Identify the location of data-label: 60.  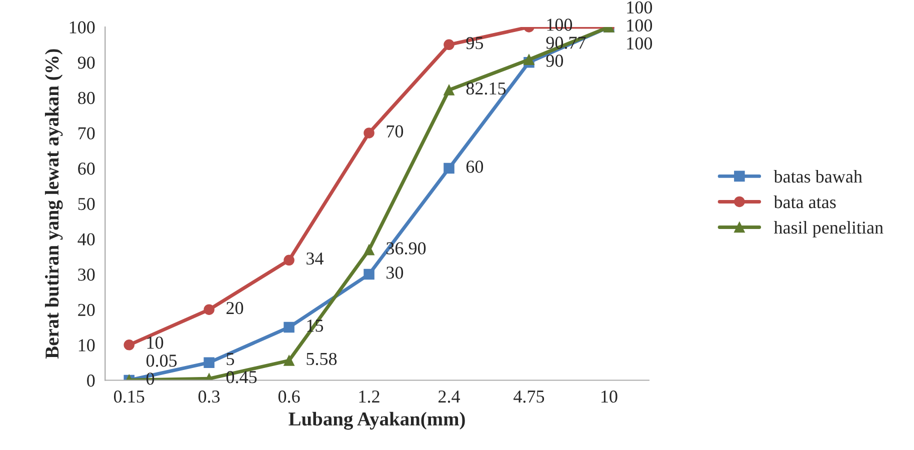
(475, 166).